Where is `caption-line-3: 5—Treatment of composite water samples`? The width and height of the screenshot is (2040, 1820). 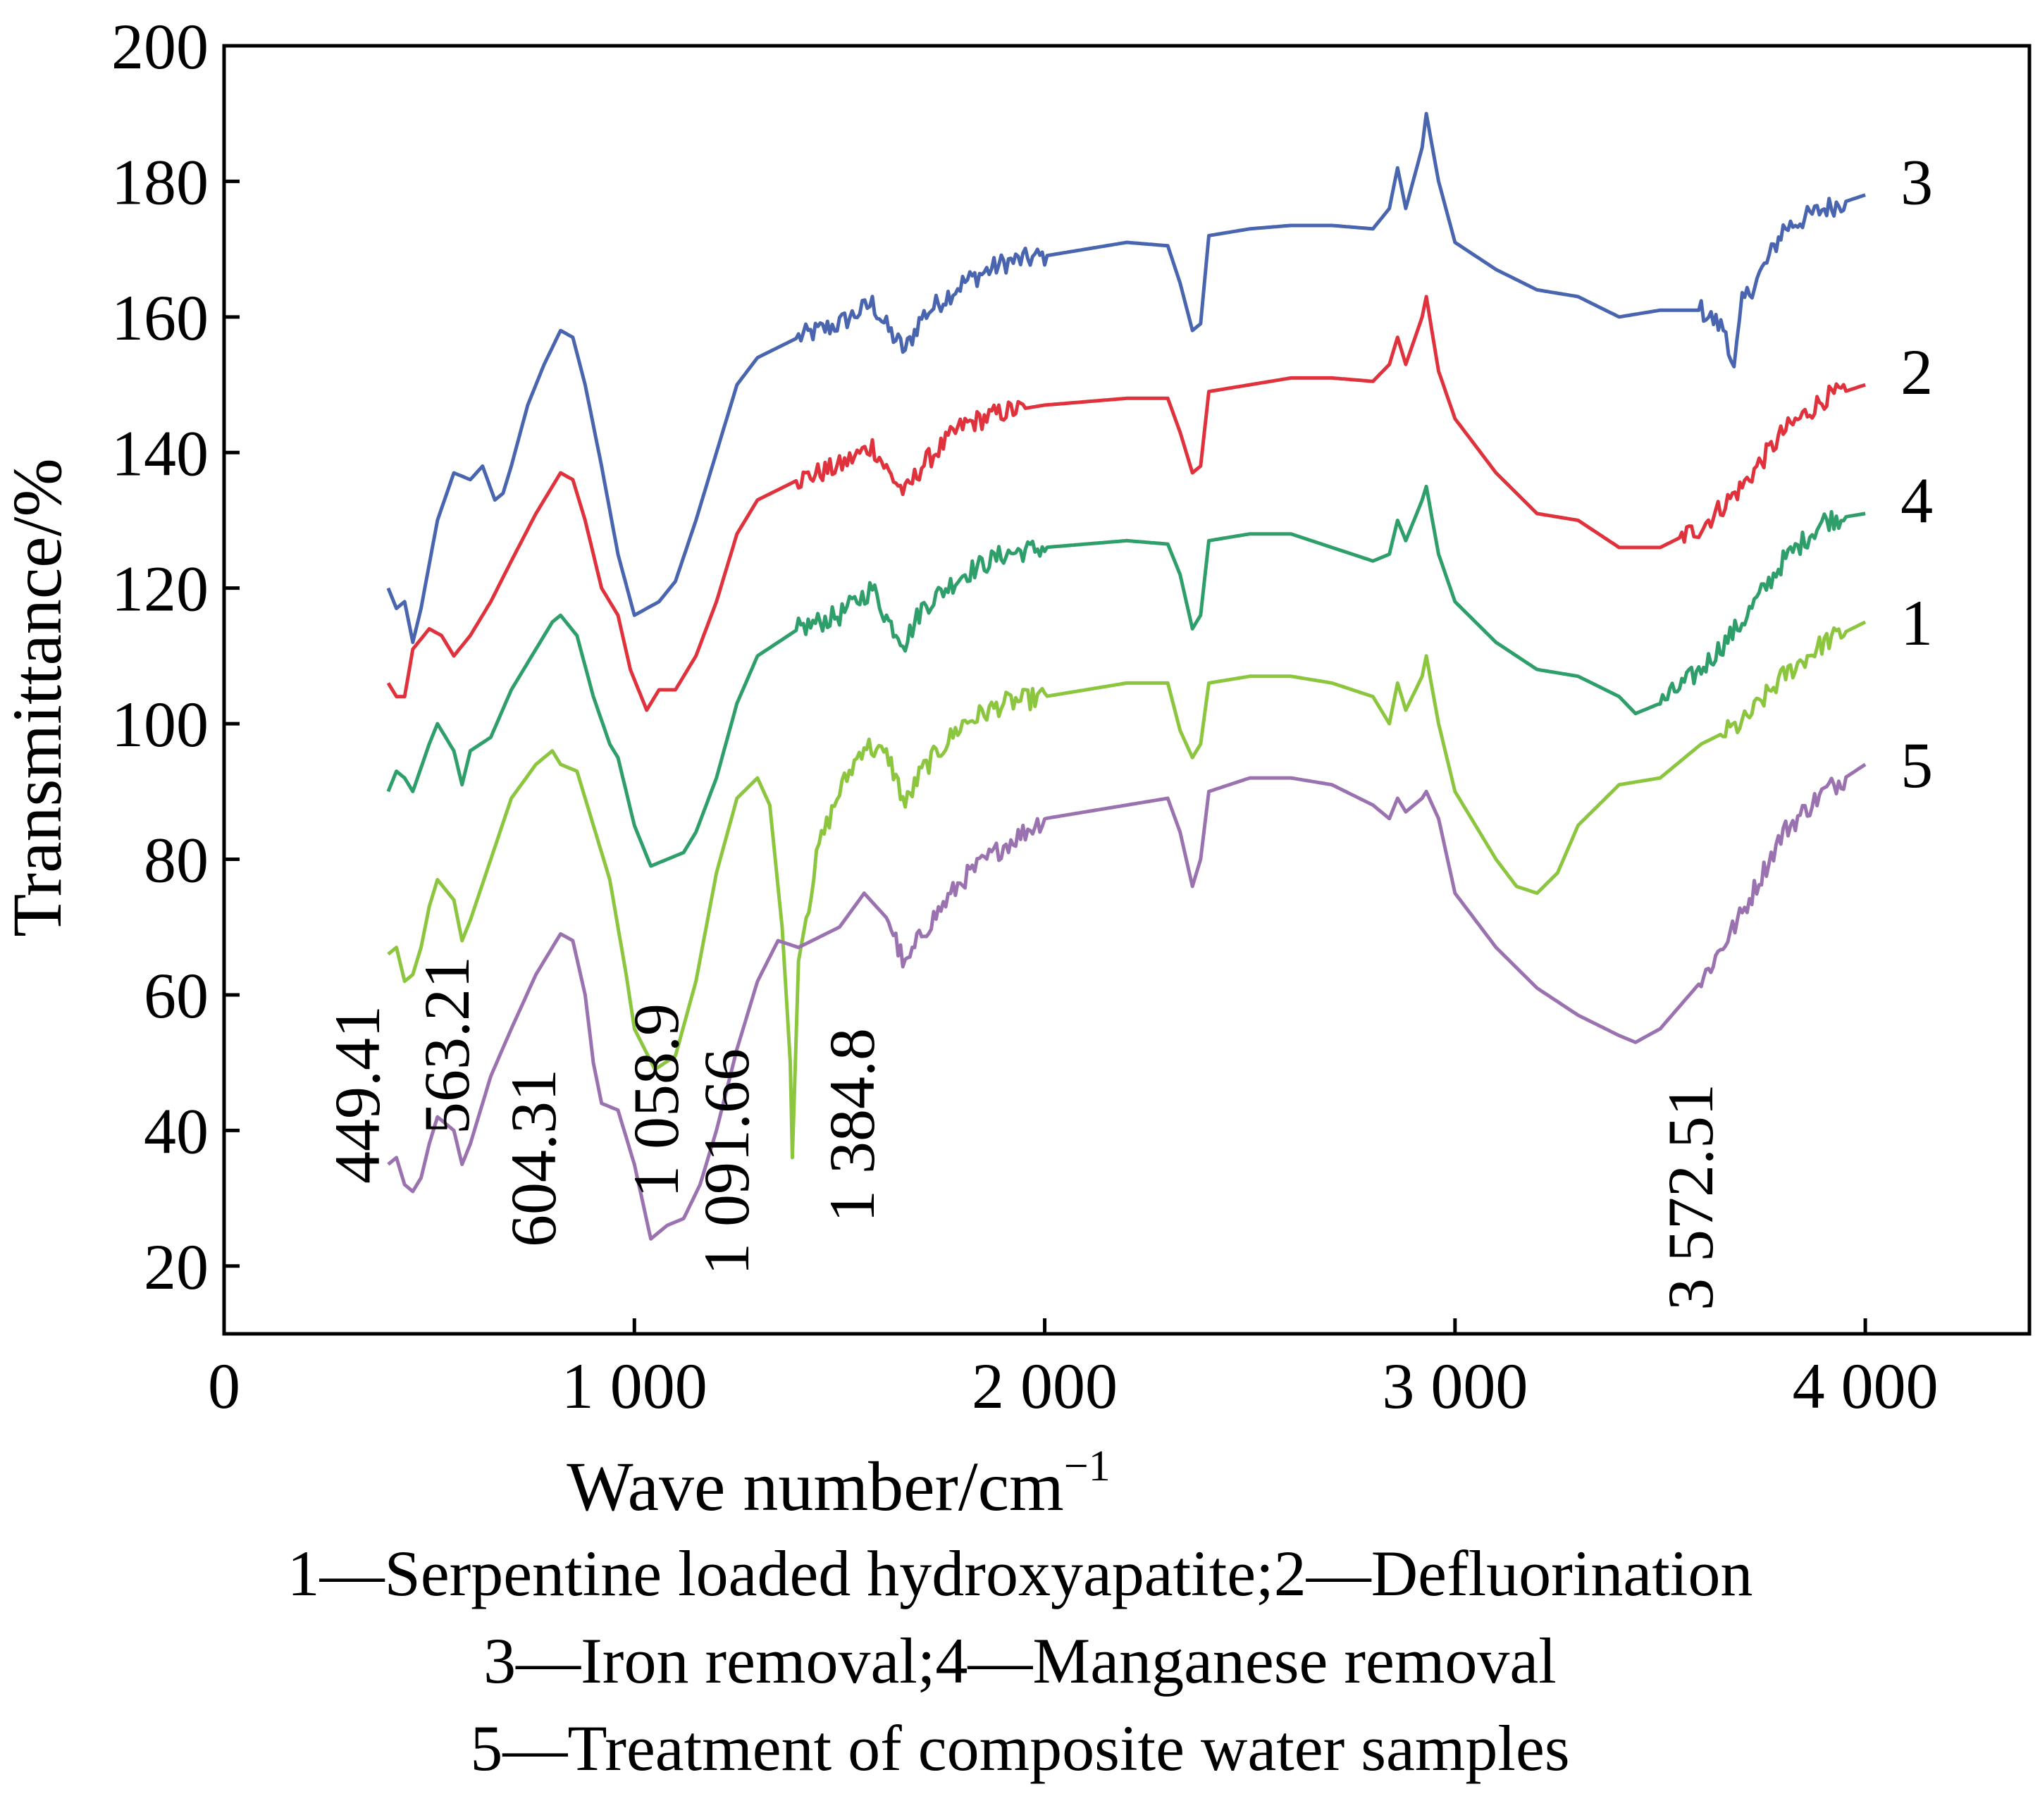 caption-line-3: 5—Treatment of composite water samples is located at coordinates (1020, 1748).